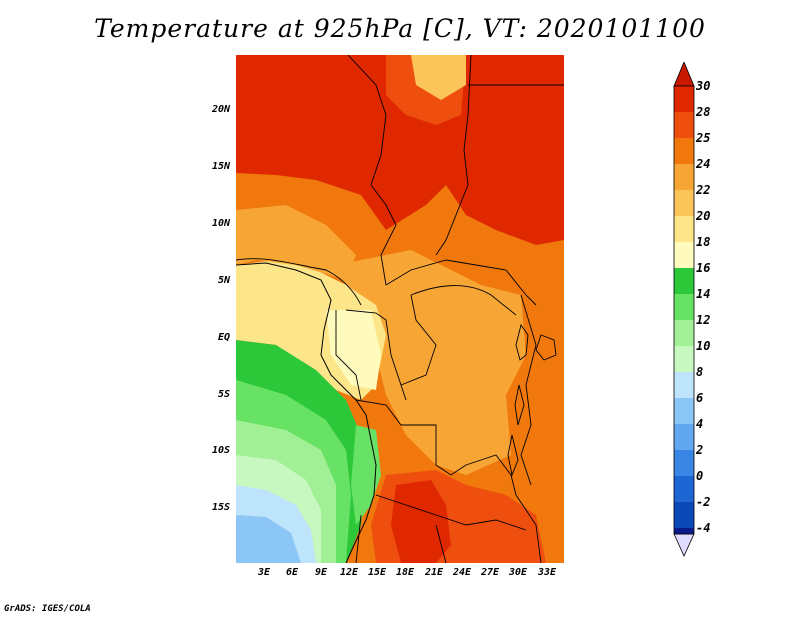 Image resolution: width=800 pixels, height=618 pixels. What do you see at coordinates (306, 412) in the screenshot?
I see `coastline` at bounding box center [306, 412].